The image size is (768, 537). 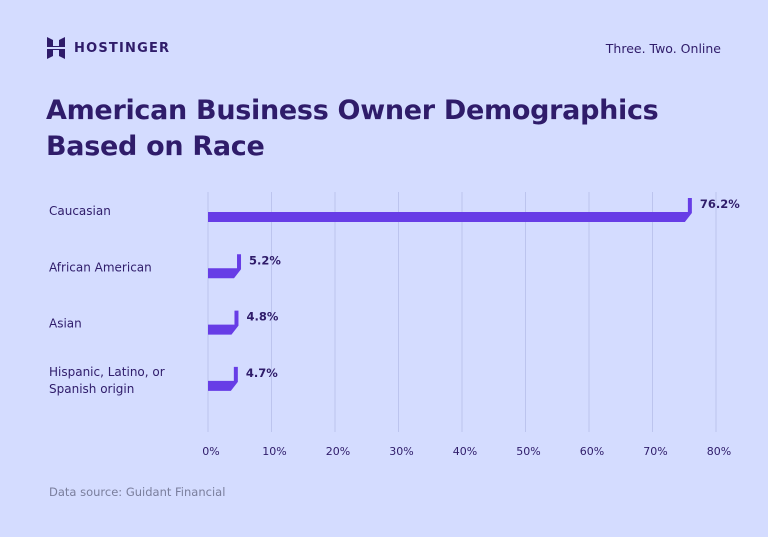 I want to click on category-label: African American, so click(x=100, y=267).